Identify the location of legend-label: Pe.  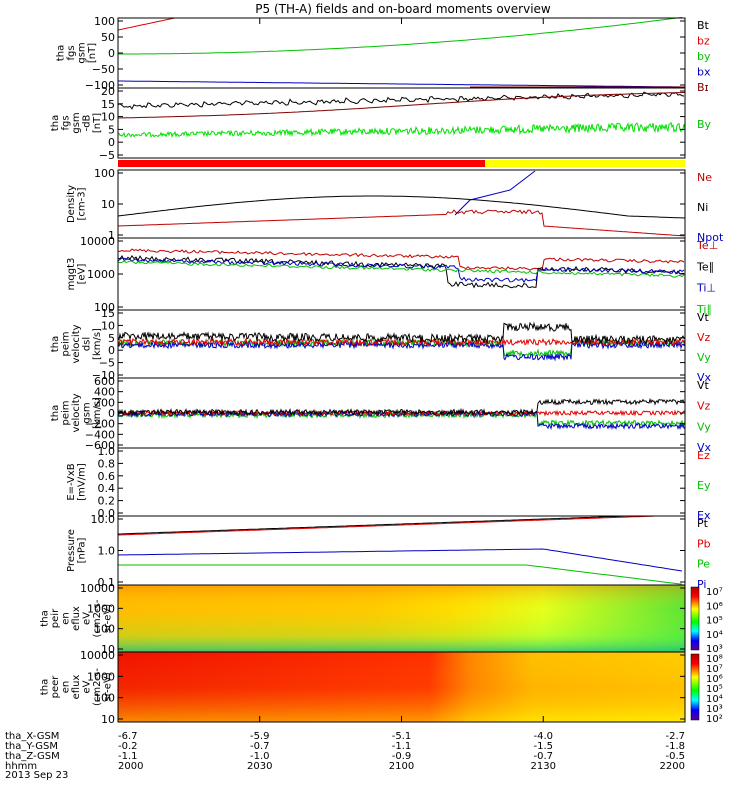
(703, 564).